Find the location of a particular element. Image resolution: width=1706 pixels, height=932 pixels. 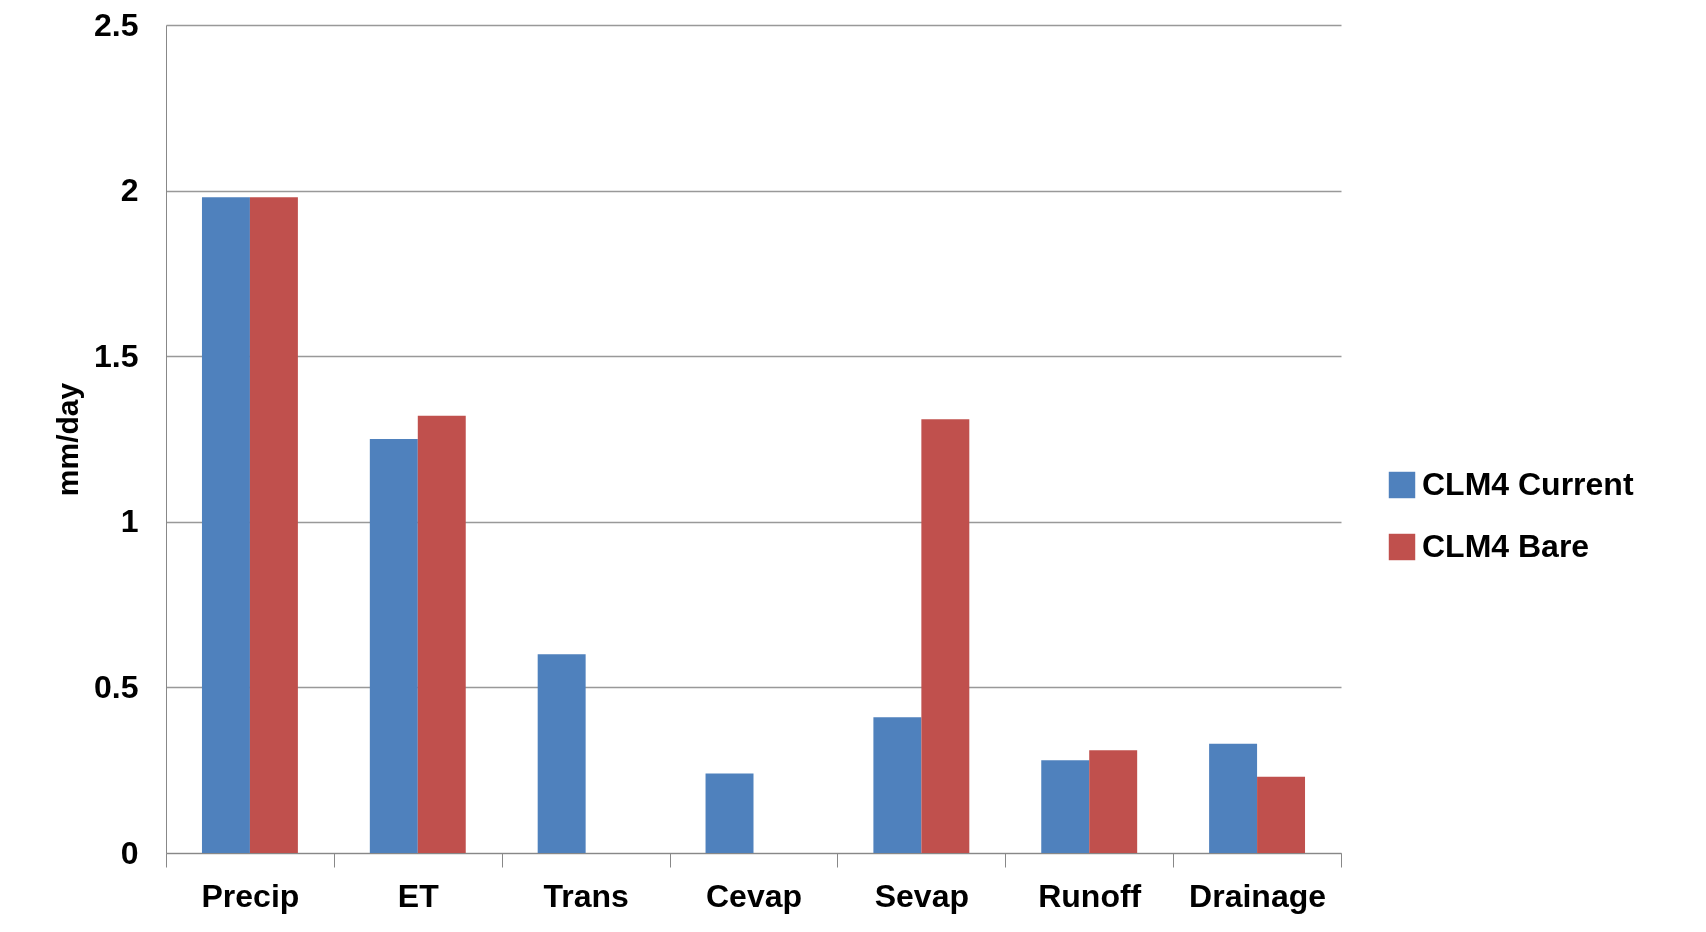

x-tick-label: Runoff is located at coordinates (1090, 895).